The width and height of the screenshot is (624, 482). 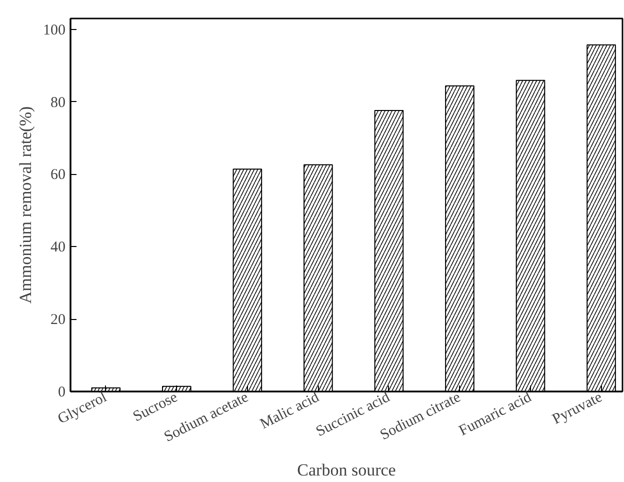 I want to click on x-axis-title: Carbon source, so click(x=346, y=470).